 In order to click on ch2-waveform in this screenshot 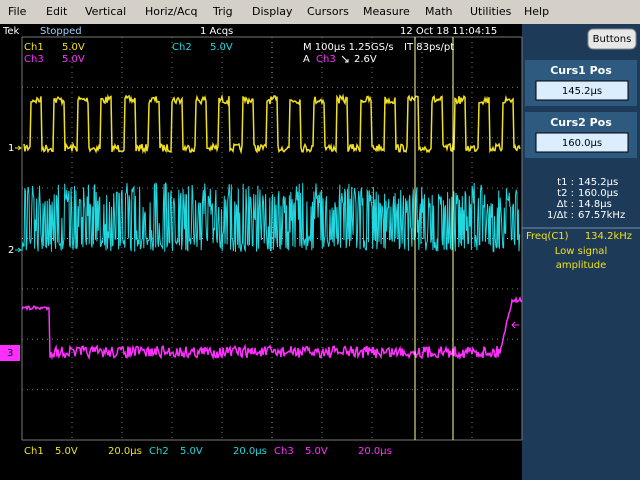, I will do `click(271, 217)`.